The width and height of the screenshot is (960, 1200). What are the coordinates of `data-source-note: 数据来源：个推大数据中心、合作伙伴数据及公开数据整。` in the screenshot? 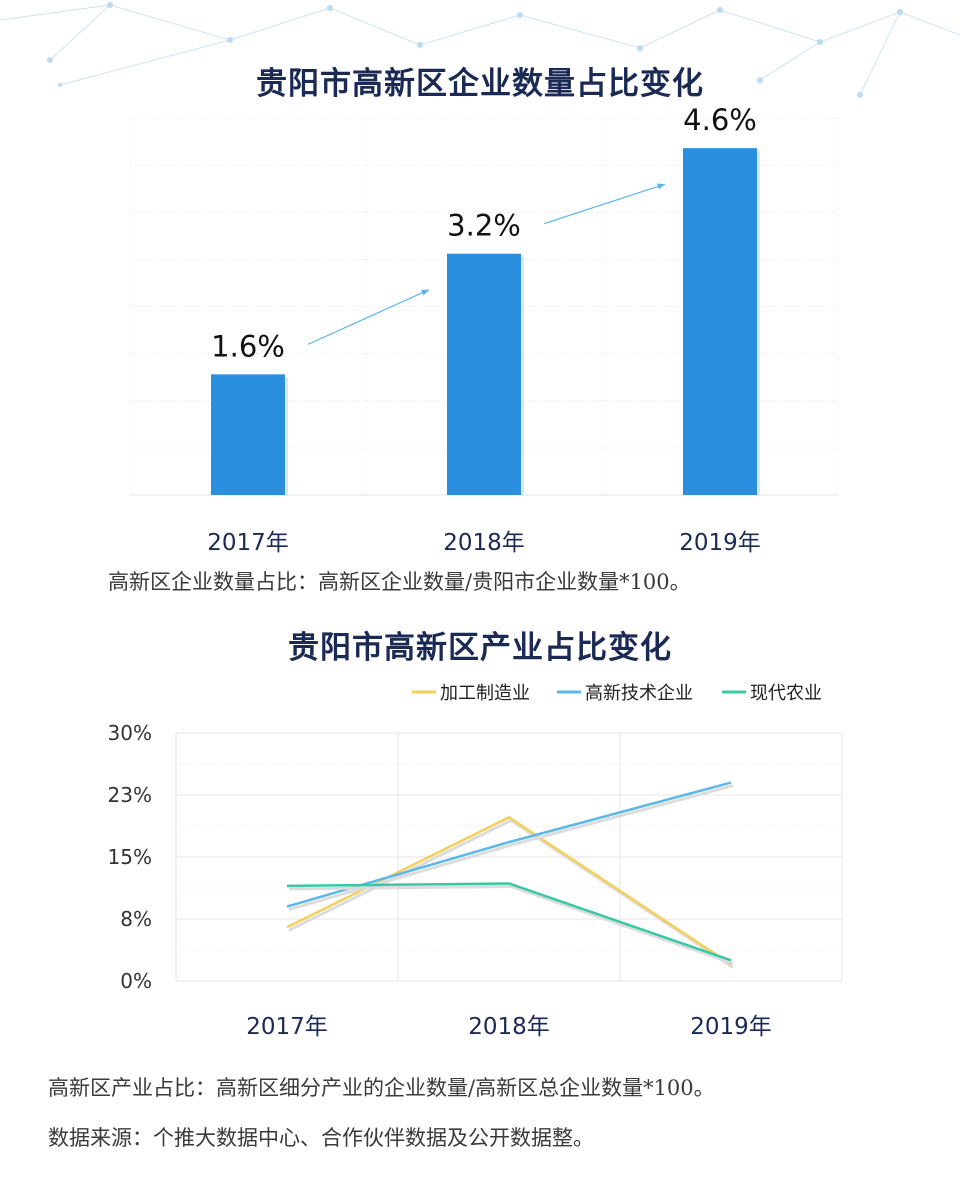 It's located at (321, 1138).